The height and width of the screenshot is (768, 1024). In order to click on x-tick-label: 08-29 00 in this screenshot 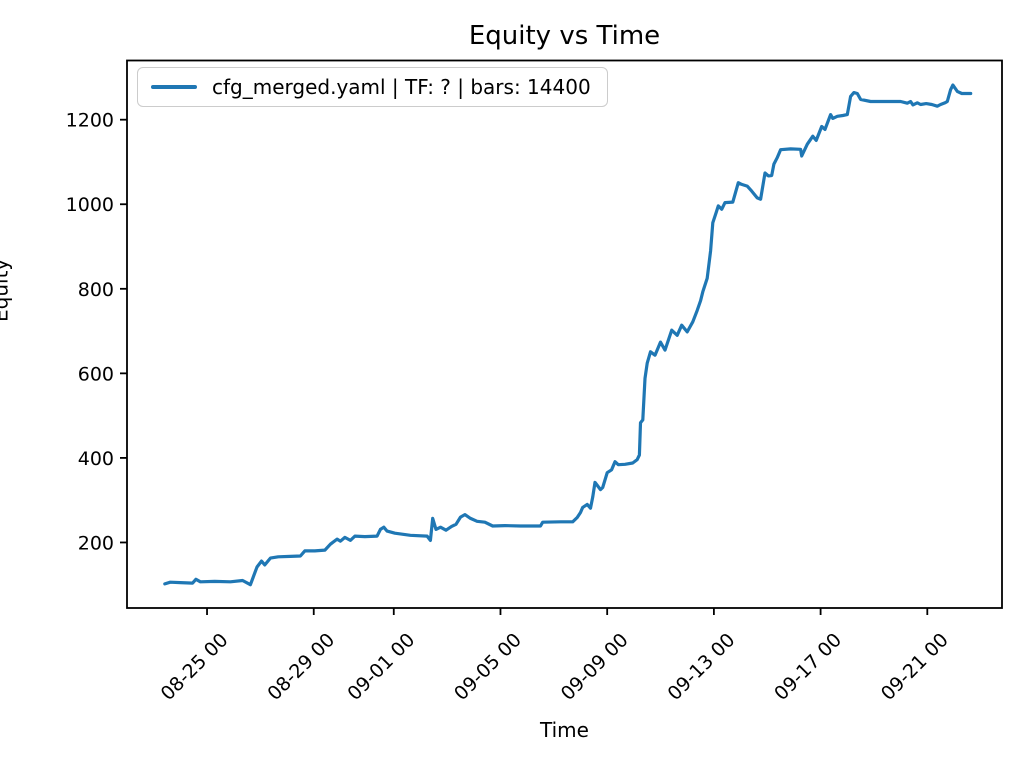, I will do `click(301, 667)`.